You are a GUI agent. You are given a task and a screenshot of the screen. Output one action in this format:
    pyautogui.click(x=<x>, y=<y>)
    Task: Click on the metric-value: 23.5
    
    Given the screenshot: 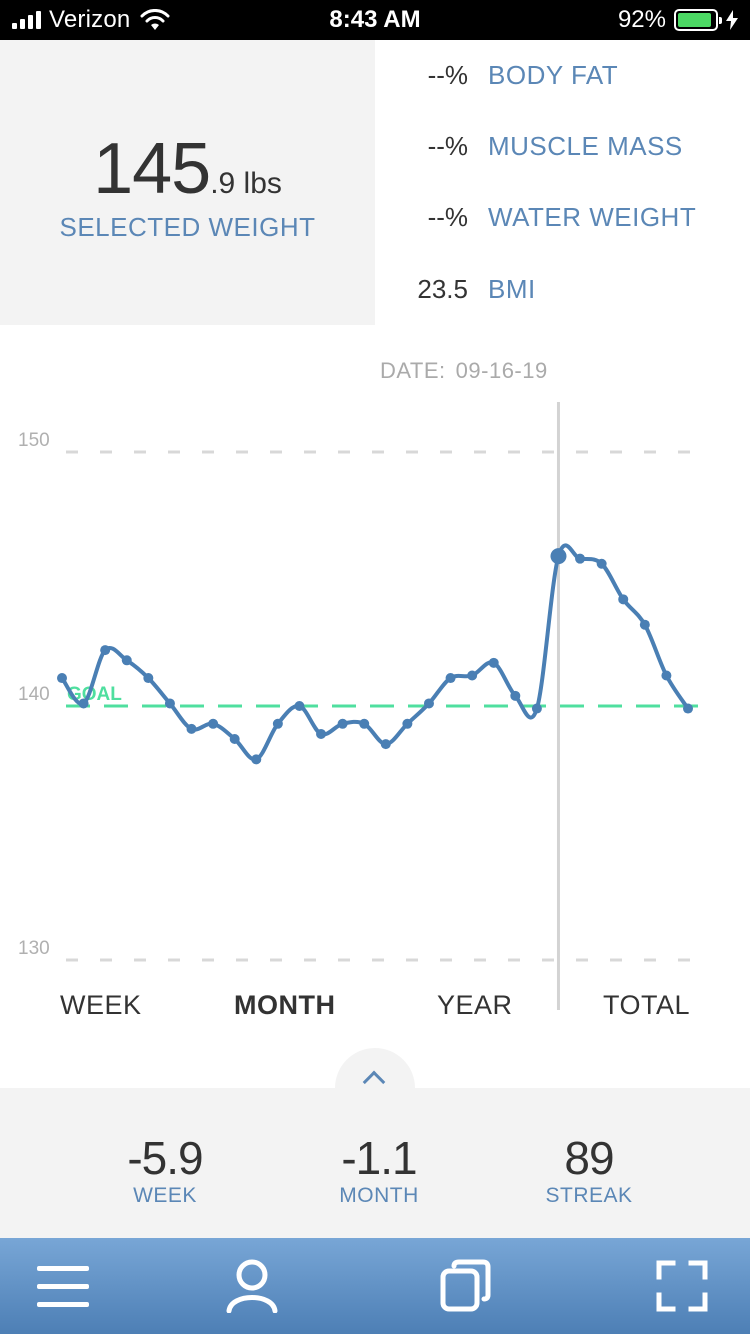 What is the action you would take?
    pyautogui.click(x=442, y=289)
    